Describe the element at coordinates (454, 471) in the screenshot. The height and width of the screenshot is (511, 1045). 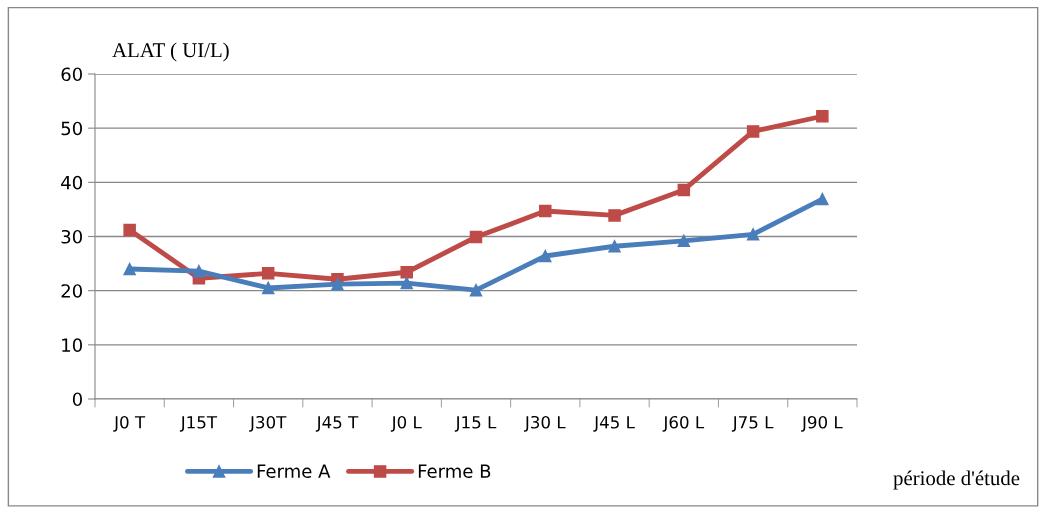
I see `legend-label: Ferme B` at that location.